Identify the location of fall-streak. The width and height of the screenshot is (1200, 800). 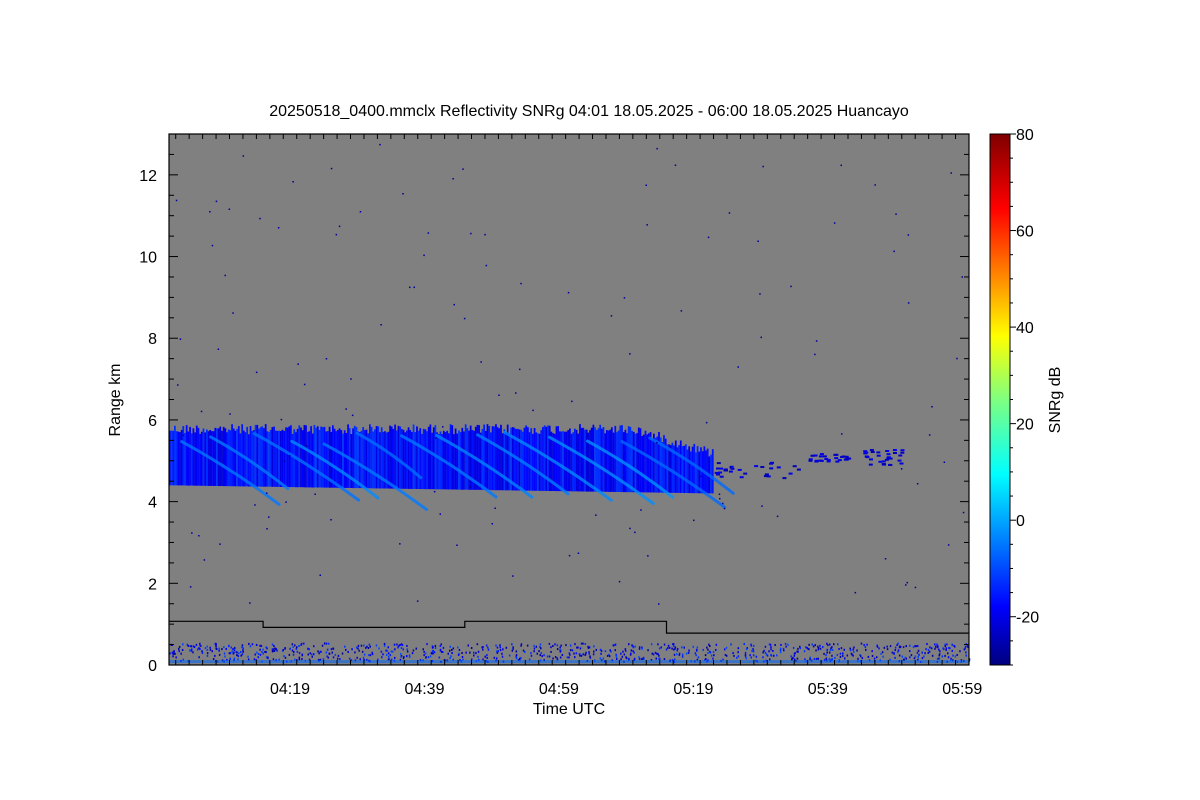
(230, 473).